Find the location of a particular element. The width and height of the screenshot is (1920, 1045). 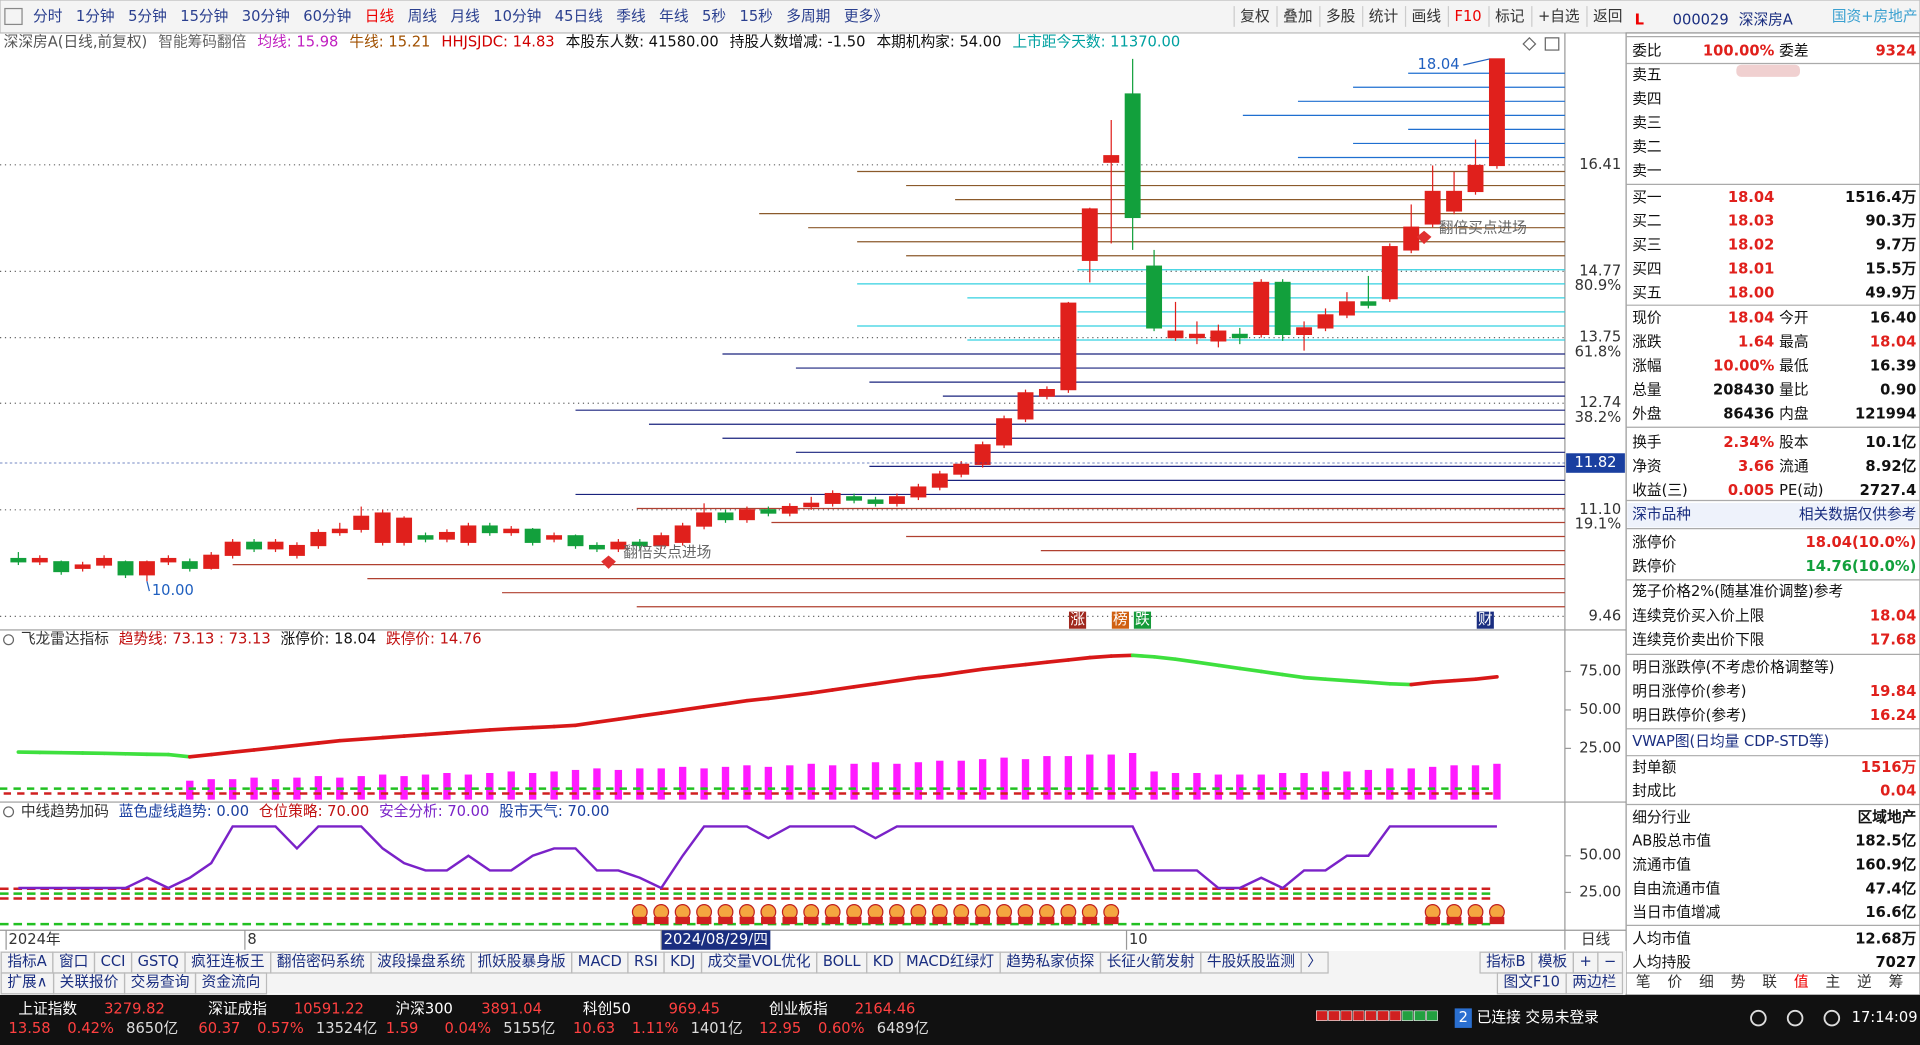

period-tab: 更多》 is located at coordinates (866, 16).